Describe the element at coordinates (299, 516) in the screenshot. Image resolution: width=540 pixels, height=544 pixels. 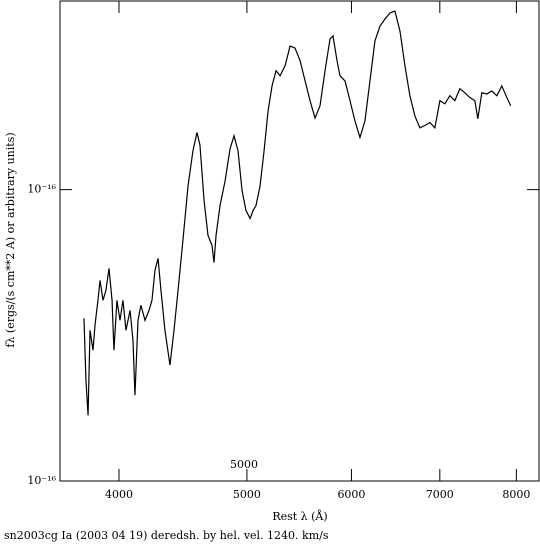
I see `x-axis-label: Rest λ (Å)` at that location.